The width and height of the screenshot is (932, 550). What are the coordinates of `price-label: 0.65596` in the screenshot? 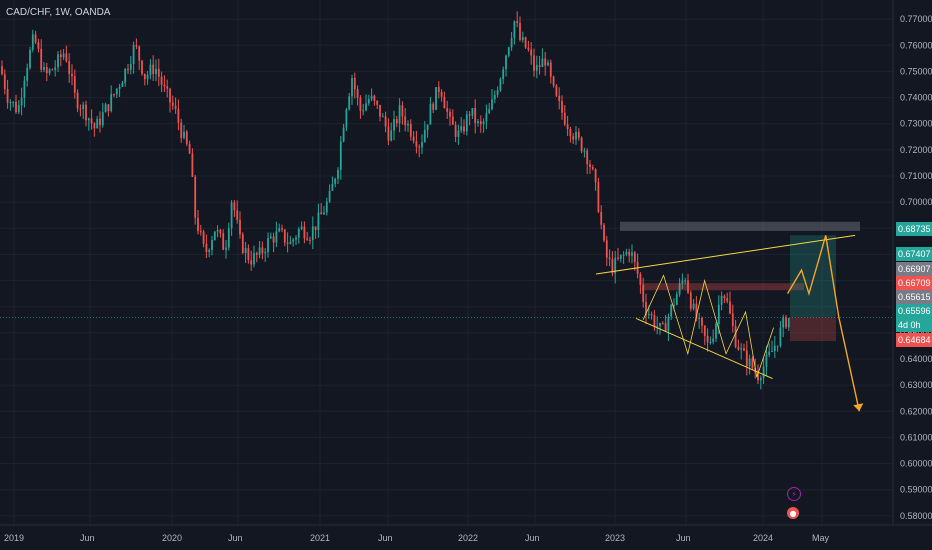 It's located at (914, 311).